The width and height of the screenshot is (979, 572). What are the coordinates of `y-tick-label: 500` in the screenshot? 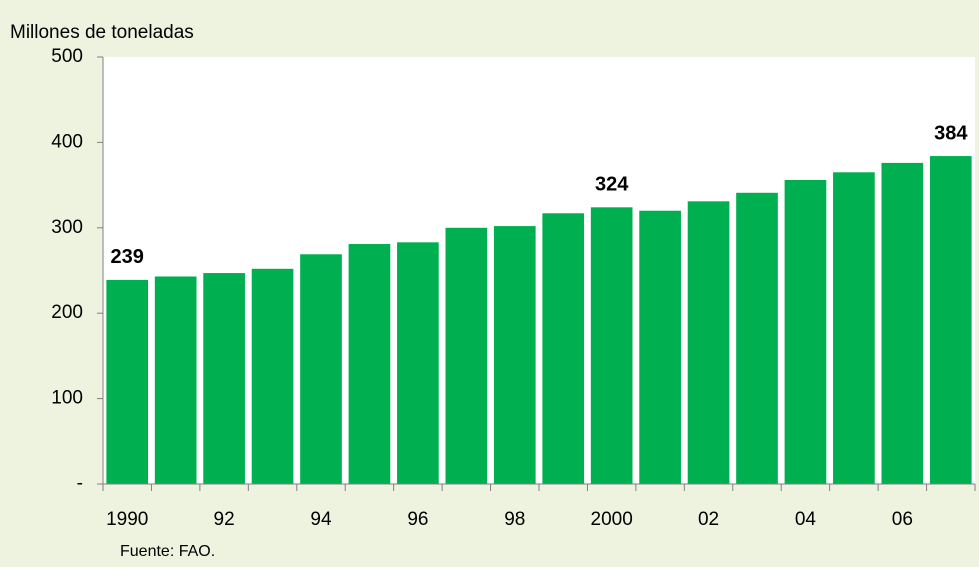 It's located at (67, 56).